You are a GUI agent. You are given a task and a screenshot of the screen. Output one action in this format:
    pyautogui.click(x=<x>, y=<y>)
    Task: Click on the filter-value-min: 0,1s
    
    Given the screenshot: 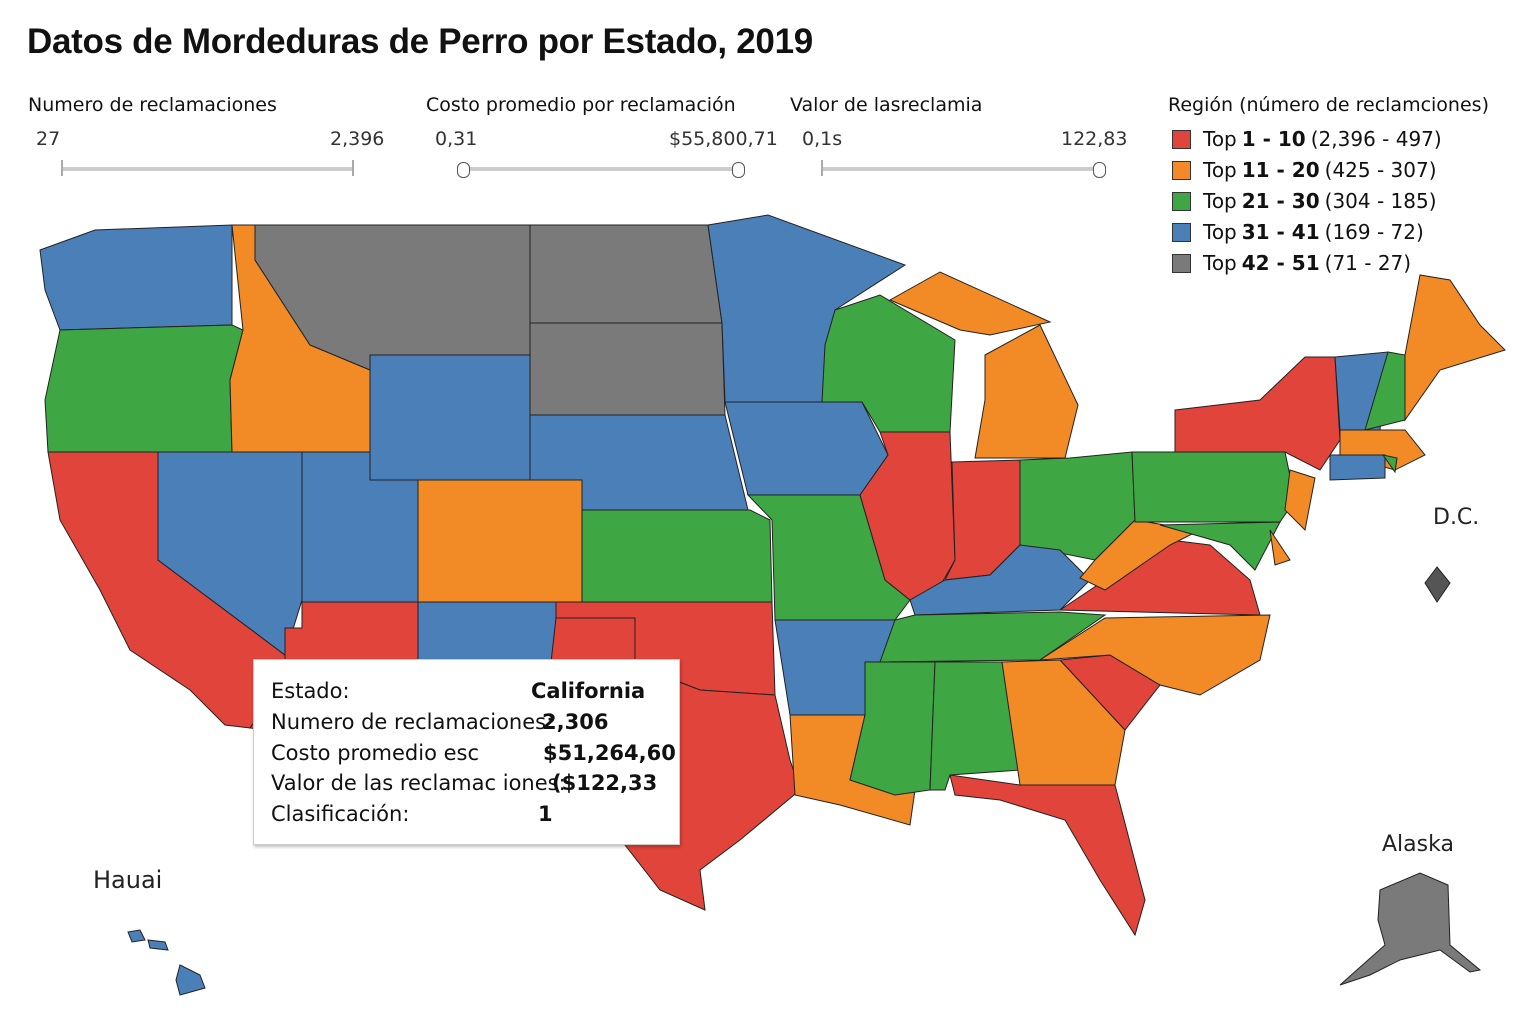 What is the action you would take?
    pyautogui.click(x=822, y=139)
    